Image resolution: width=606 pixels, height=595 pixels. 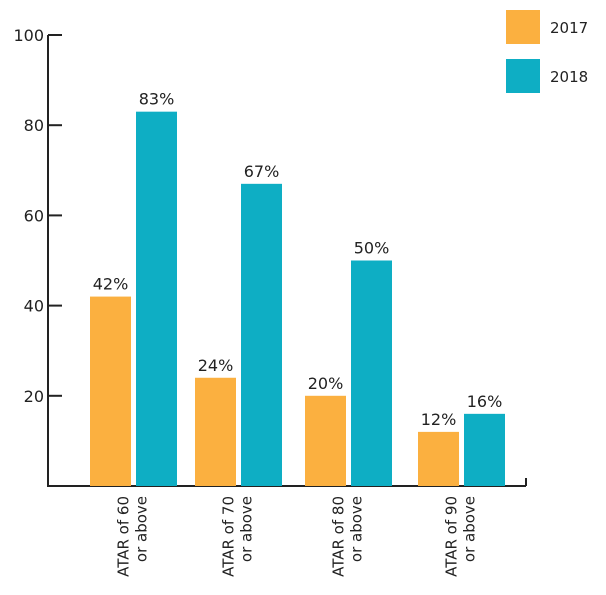 I want to click on legend-label-2017: 2017, so click(x=569, y=28).